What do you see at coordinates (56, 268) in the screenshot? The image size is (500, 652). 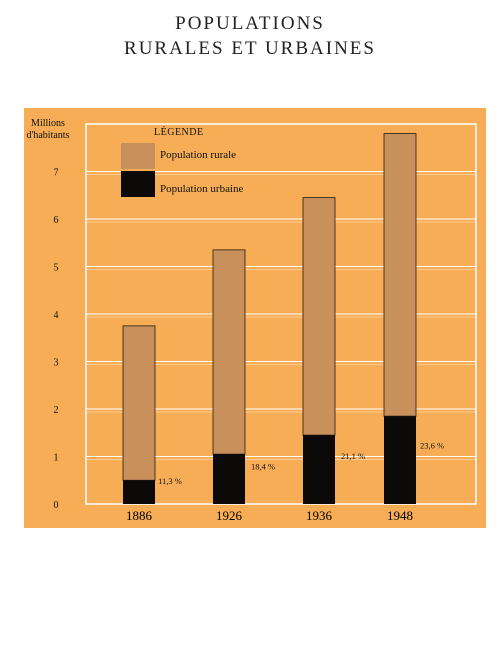 I see `y-tick-label: 5` at bounding box center [56, 268].